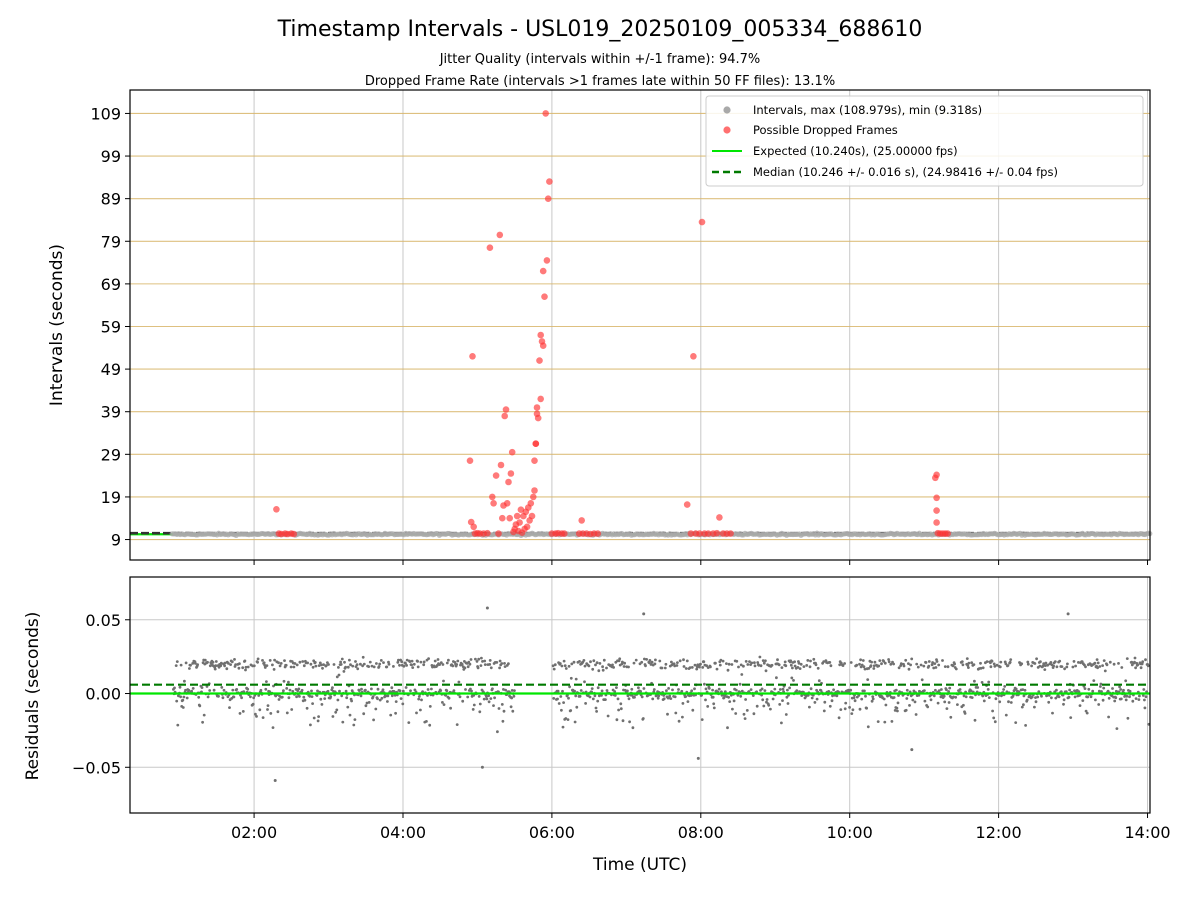  What do you see at coordinates (999, 832) in the screenshot?
I see `residuals-x-tick-label: 12:00` at bounding box center [999, 832].